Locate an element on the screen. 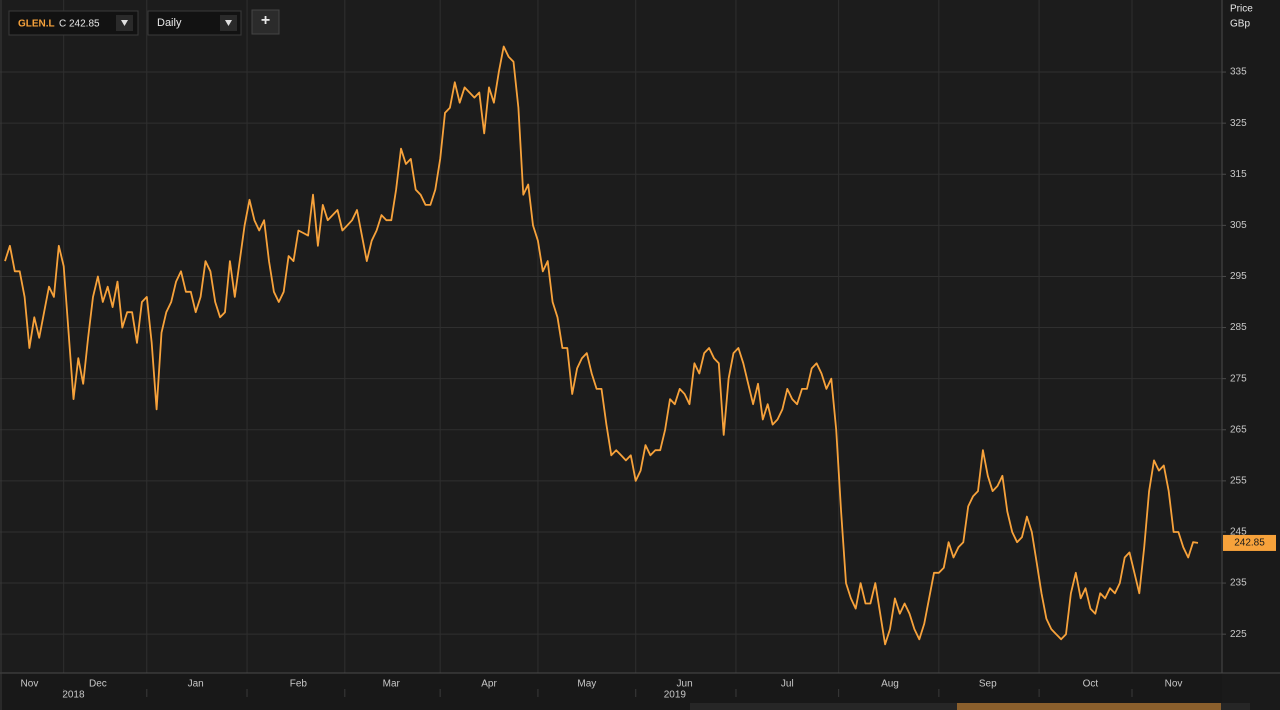 The image size is (1280, 710). y-tick-label: 335 is located at coordinates (1238, 72).